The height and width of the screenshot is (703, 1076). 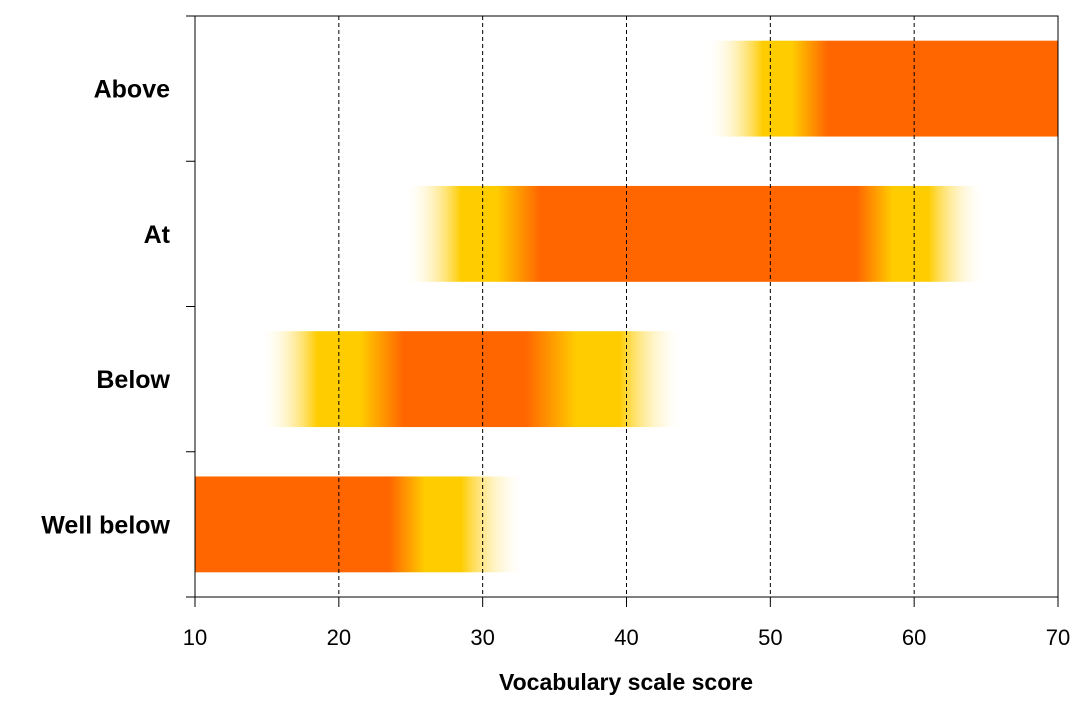 I want to click on category-label-below: Below, so click(x=133, y=380).